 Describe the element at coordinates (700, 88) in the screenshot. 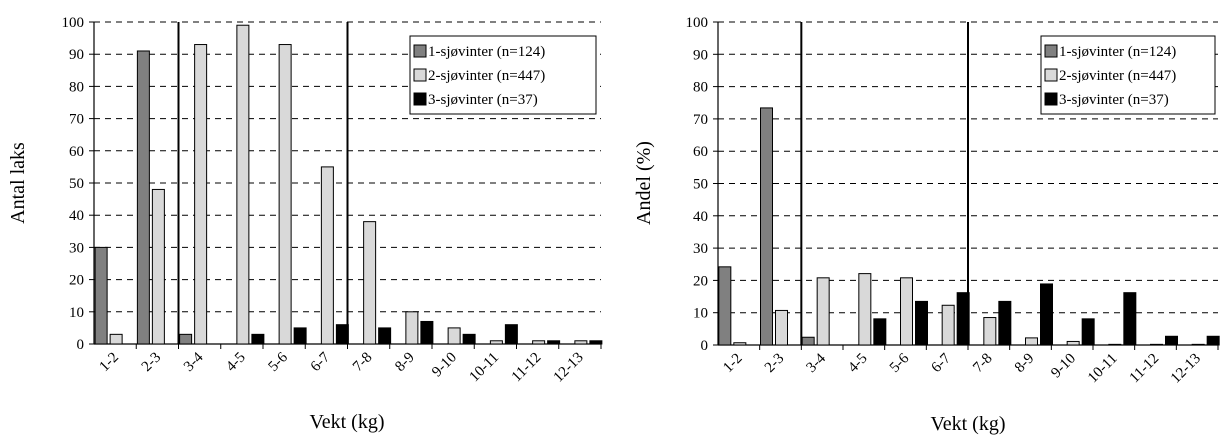

I see `y-tick-label: 80` at that location.